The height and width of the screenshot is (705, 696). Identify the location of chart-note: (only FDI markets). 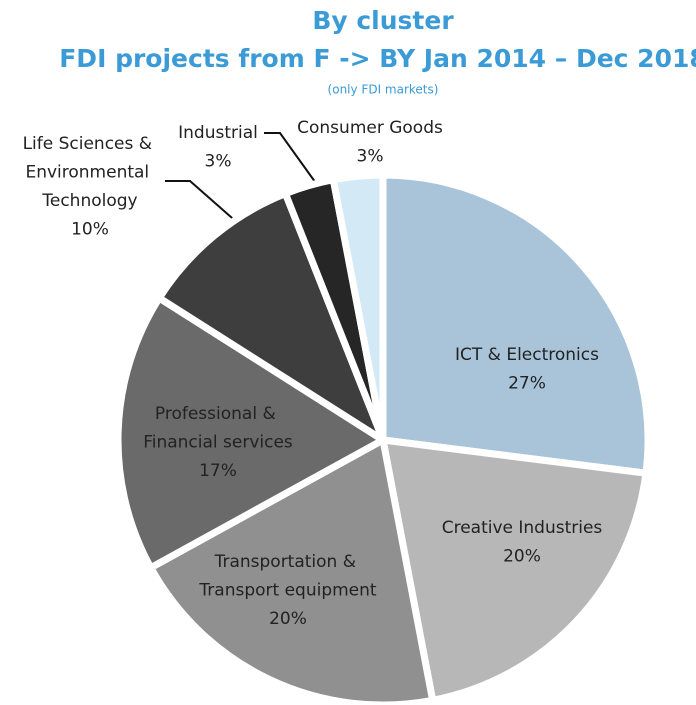
(383, 90).